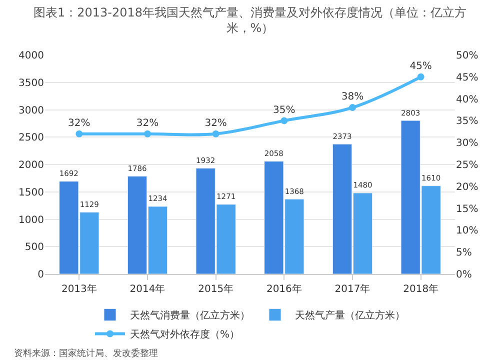 The height and width of the screenshot is (364, 500). I want to click on chart-title: 图表1：2013-2018年我国天然气产量、消费量及对外依存度情况（单位：亿立方米，%）, so click(250, 20).